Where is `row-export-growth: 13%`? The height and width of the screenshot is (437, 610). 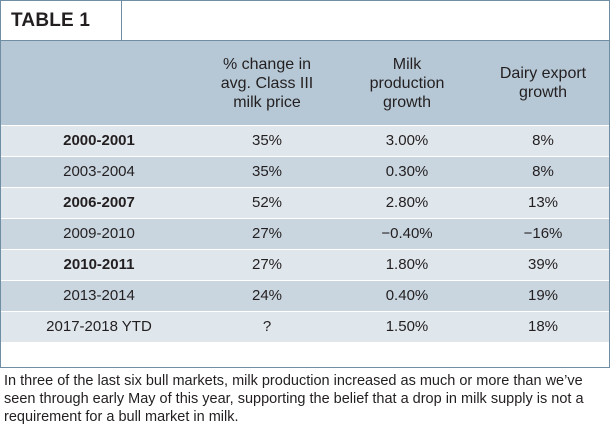
row-export-growth: 13% is located at coordinates (543, 202).